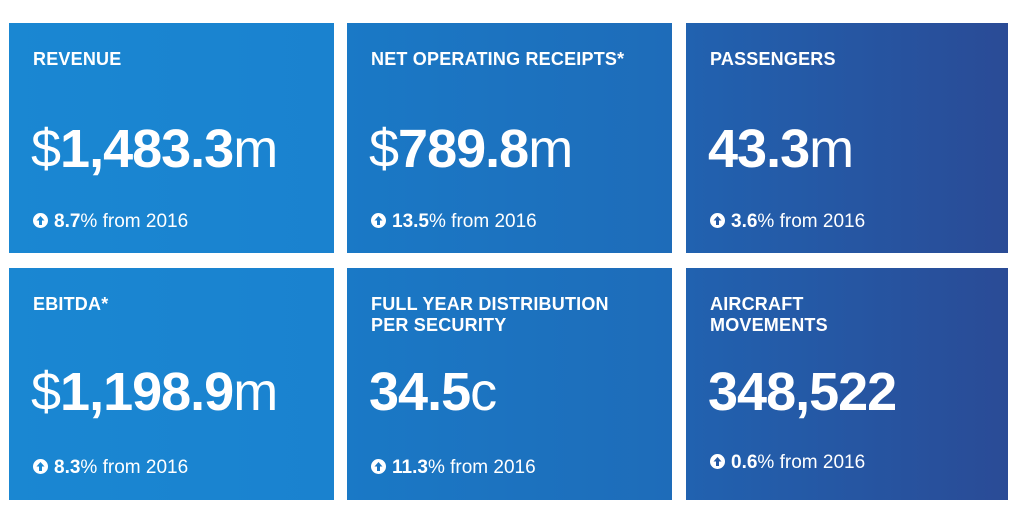  I want to click on card-title: AIRCRAFT MOVEMENTS, so click(769, 314).